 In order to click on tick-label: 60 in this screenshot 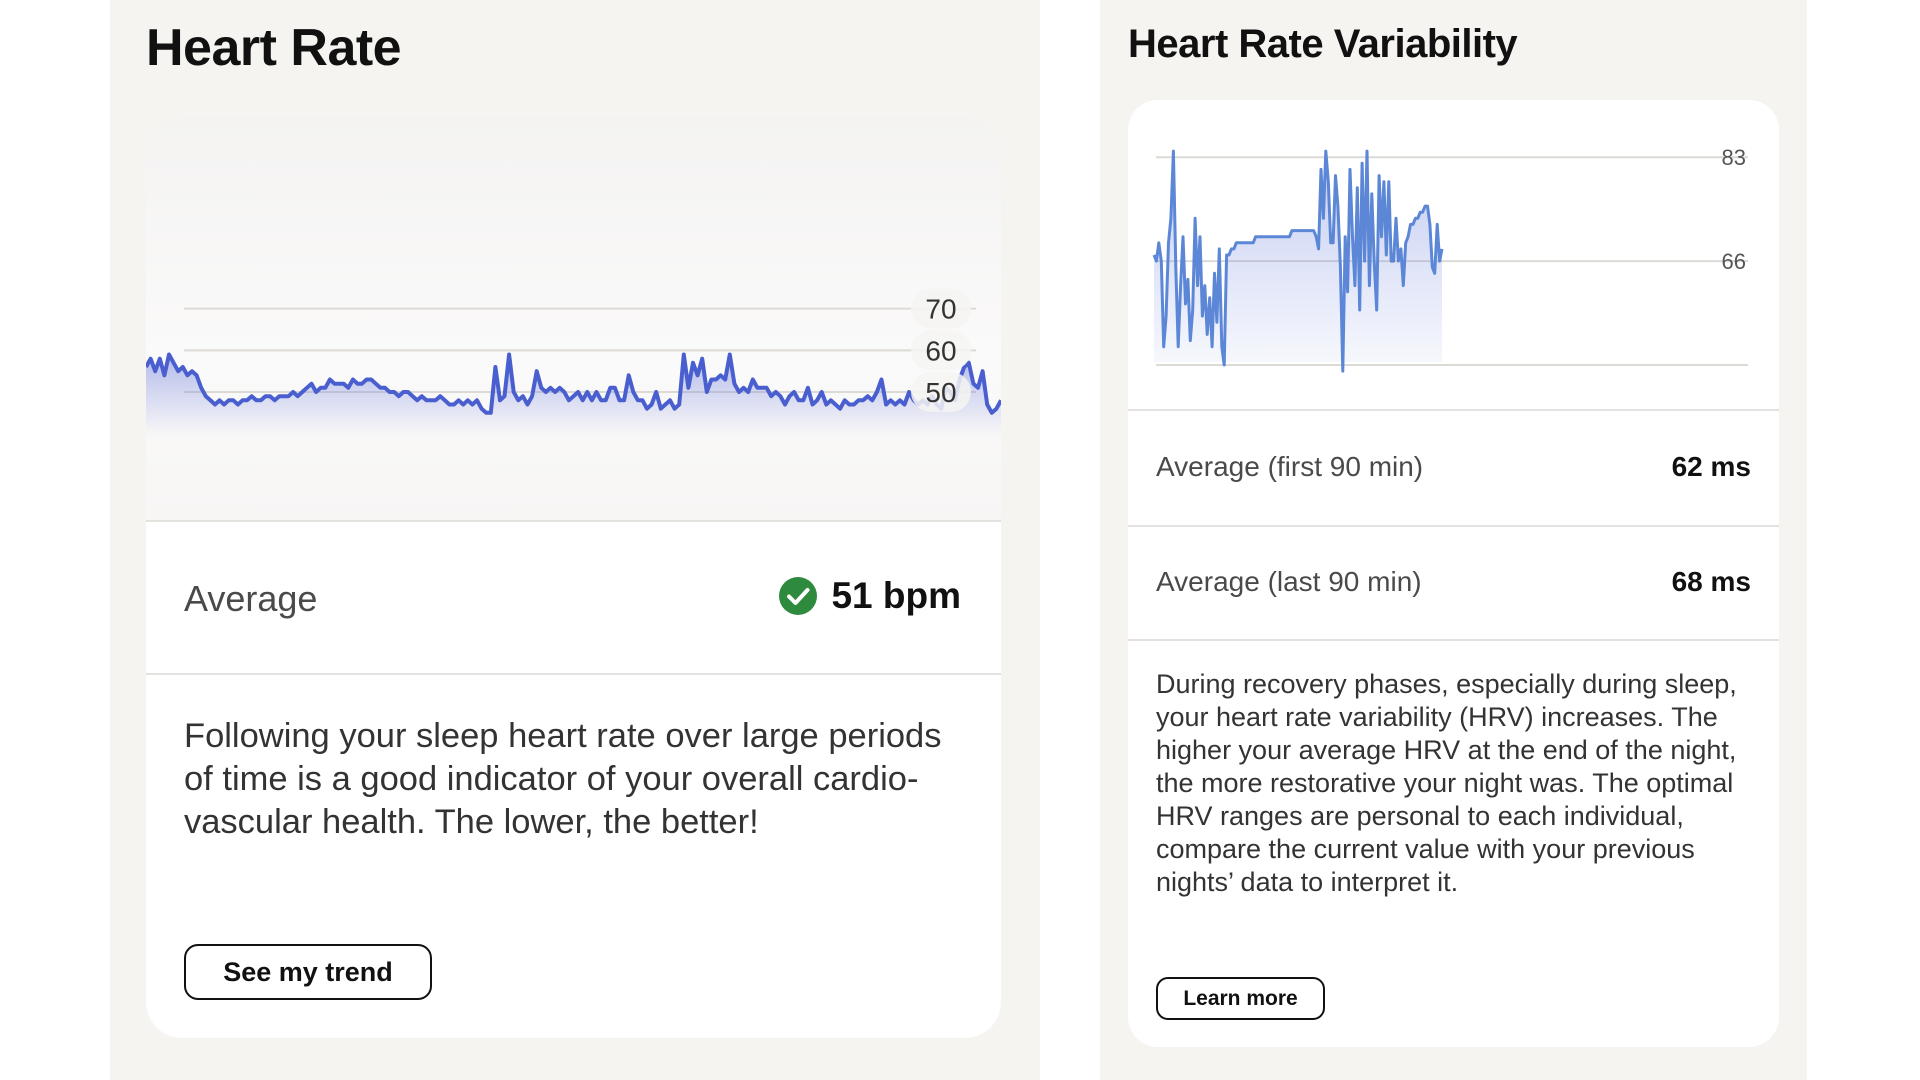, I will do `click(940, 350)`.